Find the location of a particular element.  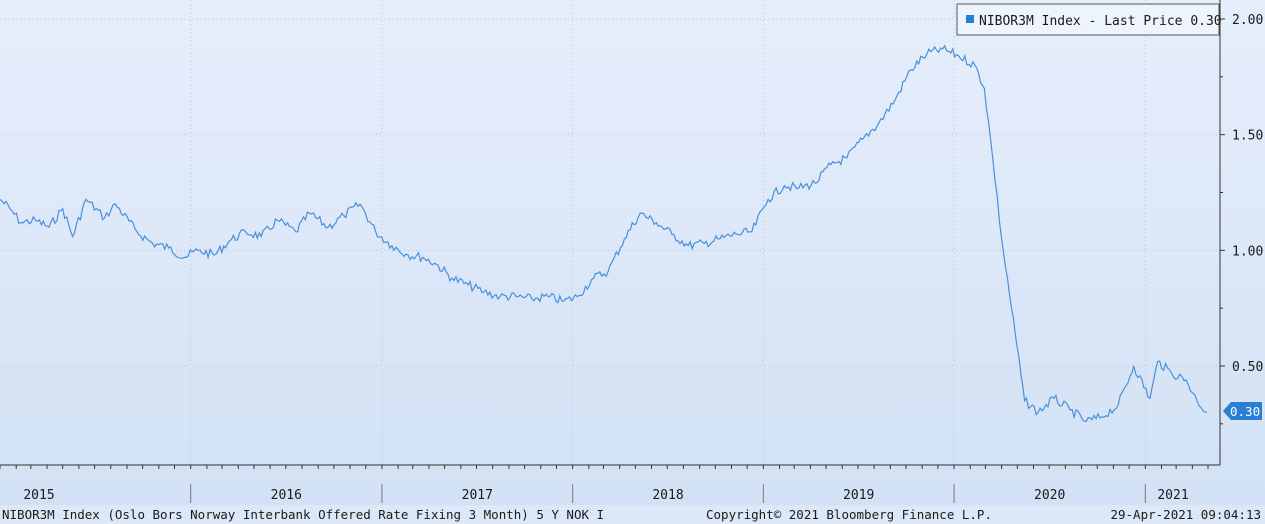

x-tick-label: 2021 is located at coordinates (1172, 495).